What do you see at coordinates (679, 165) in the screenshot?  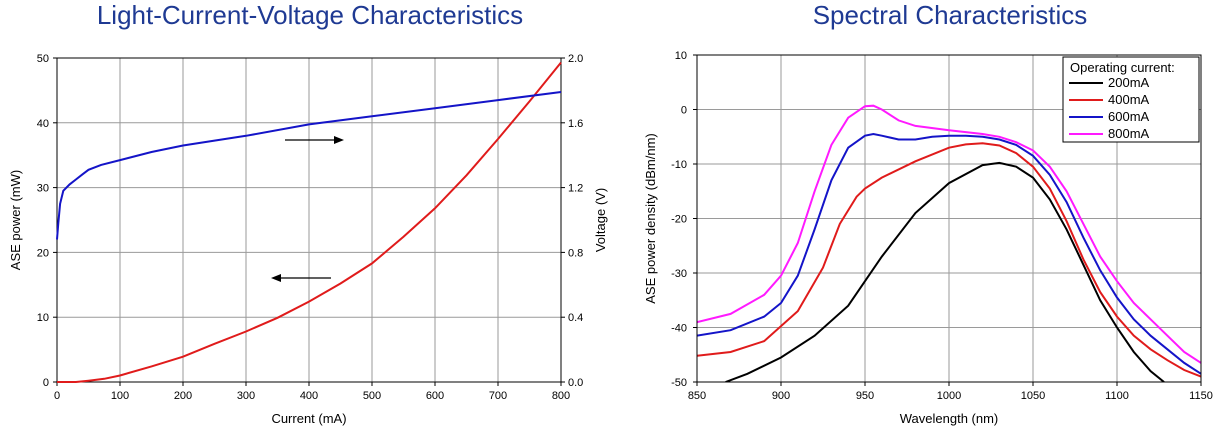 I see `chart2-ytick-label: -10` at bounding box center [679, 165].